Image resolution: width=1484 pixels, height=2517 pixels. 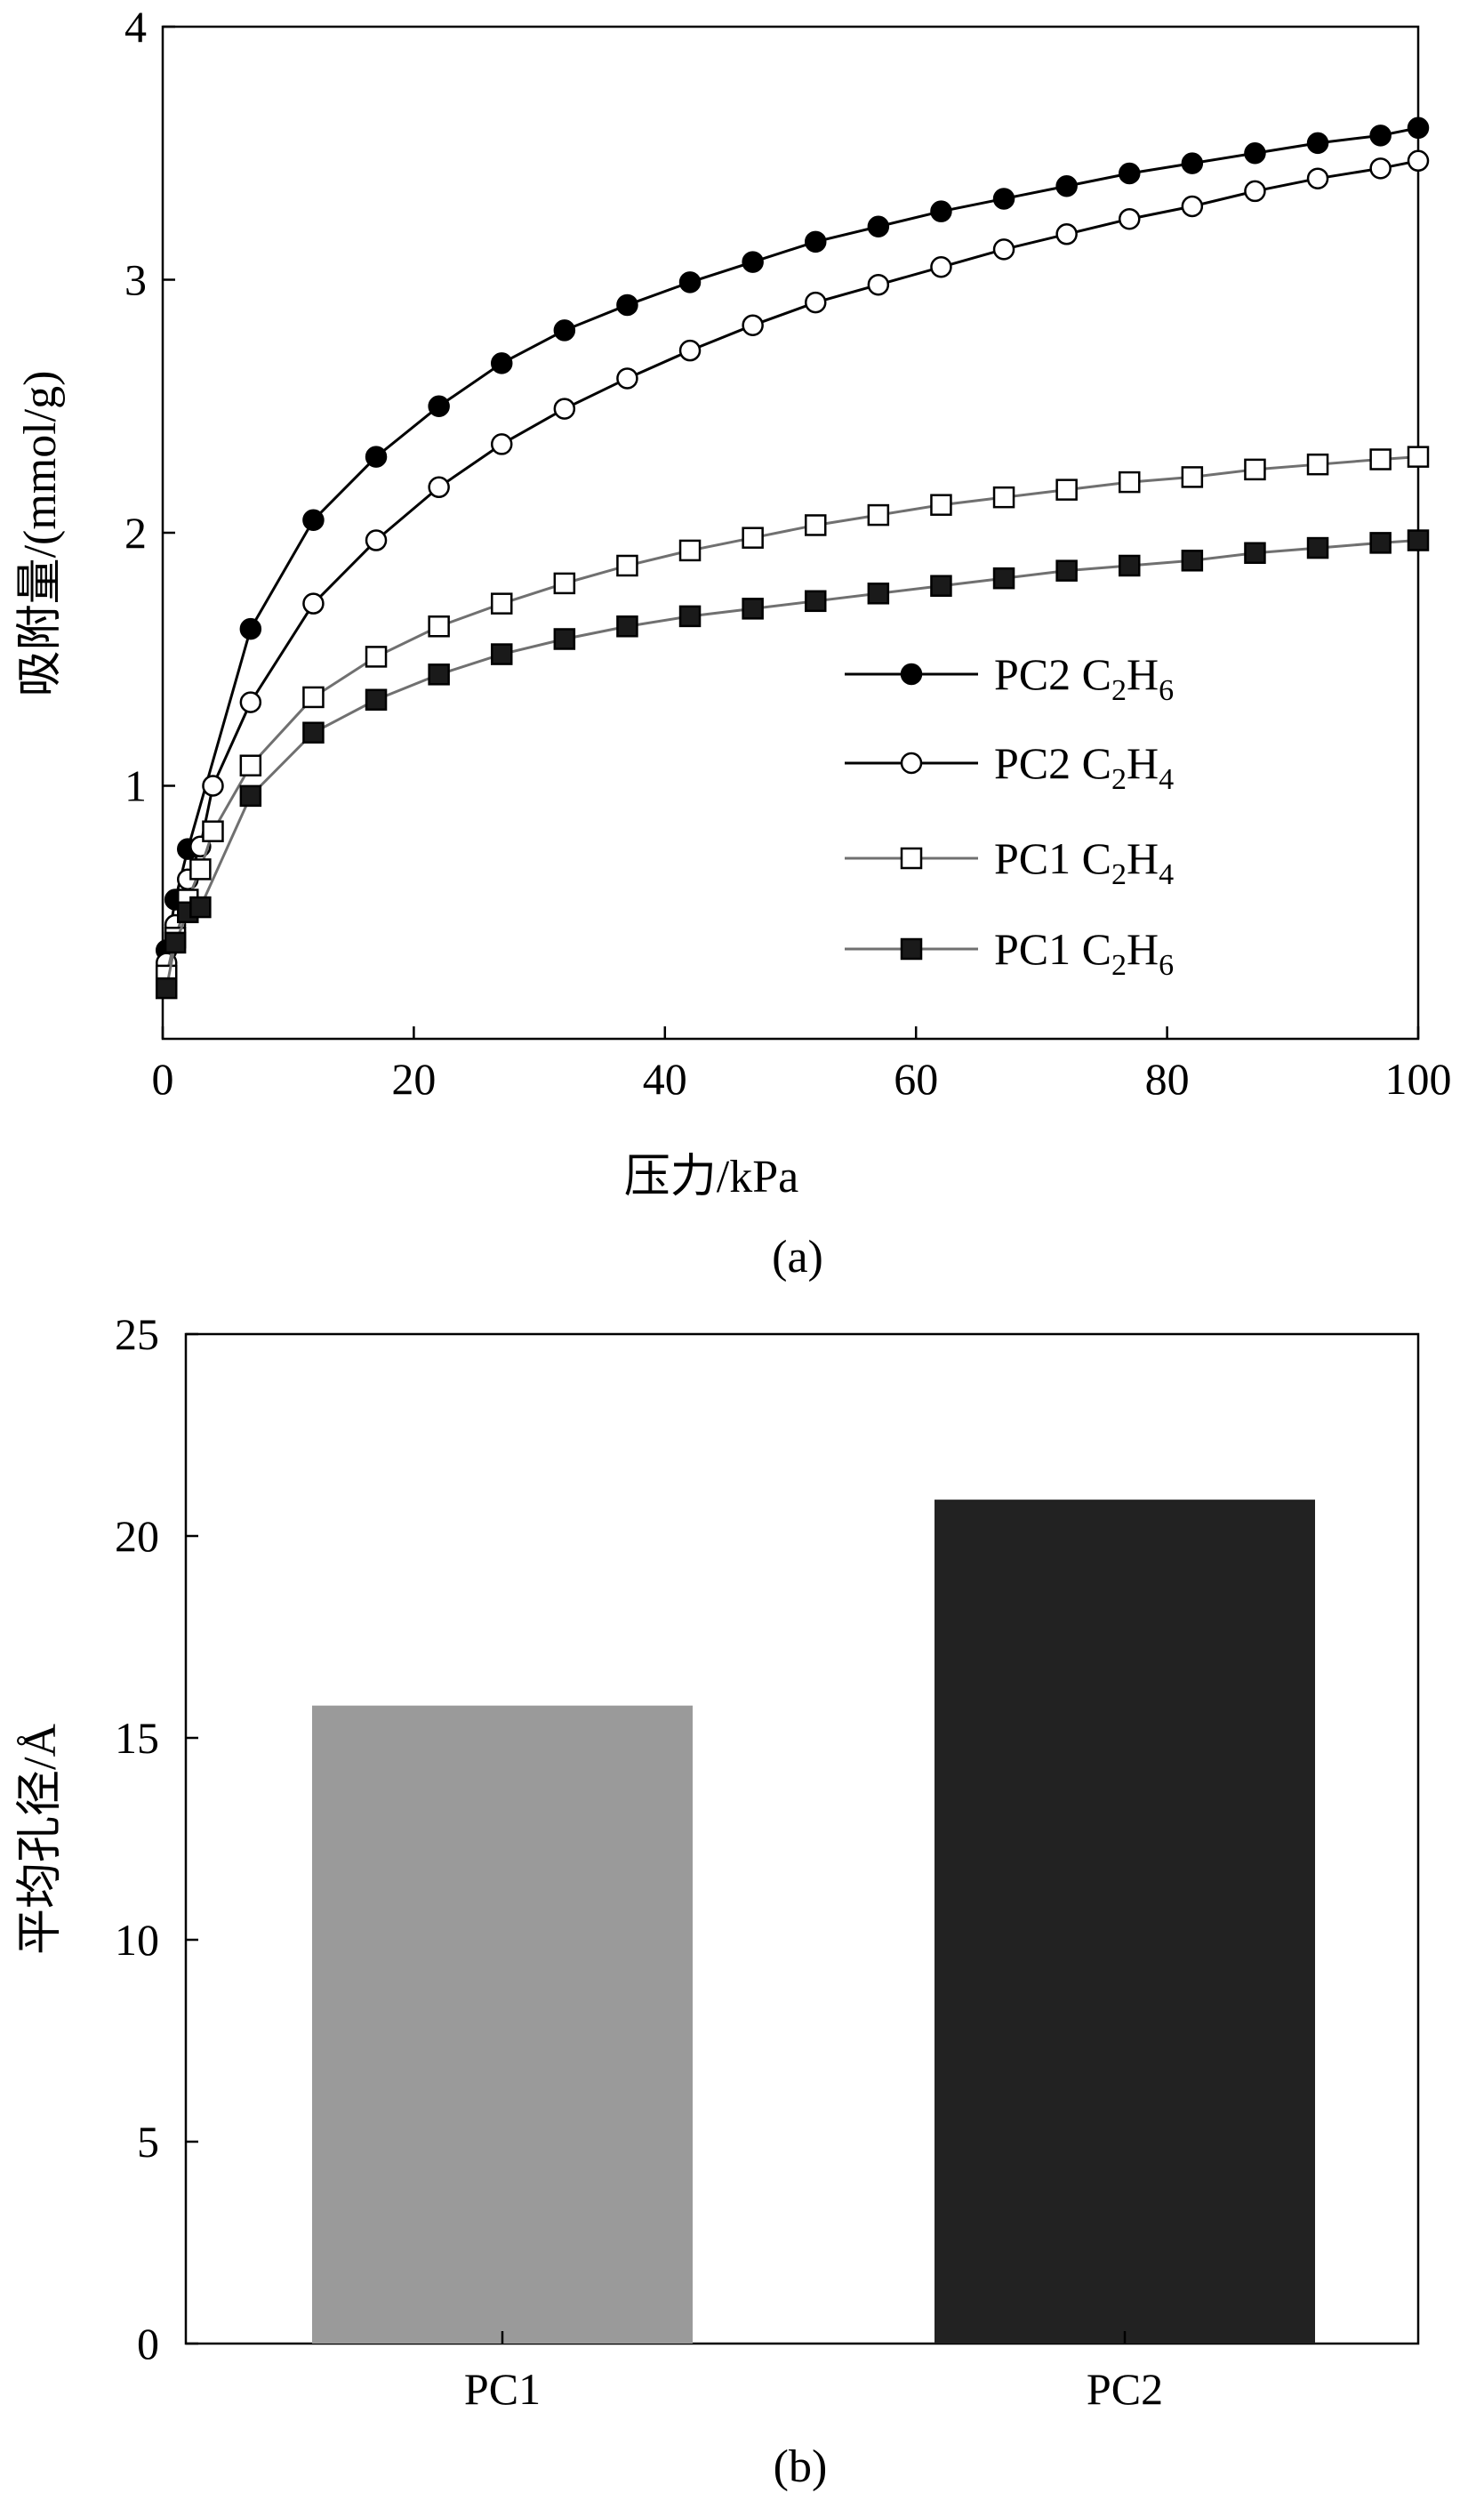 I want to click on category-label-pc2: PC2, so click(x=1125, y=2389).